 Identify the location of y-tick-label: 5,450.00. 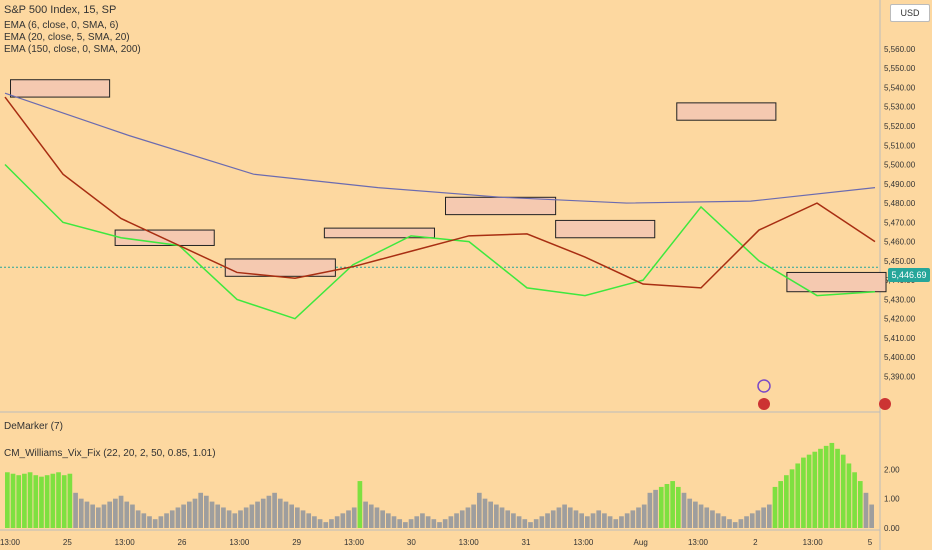
(900, 261).